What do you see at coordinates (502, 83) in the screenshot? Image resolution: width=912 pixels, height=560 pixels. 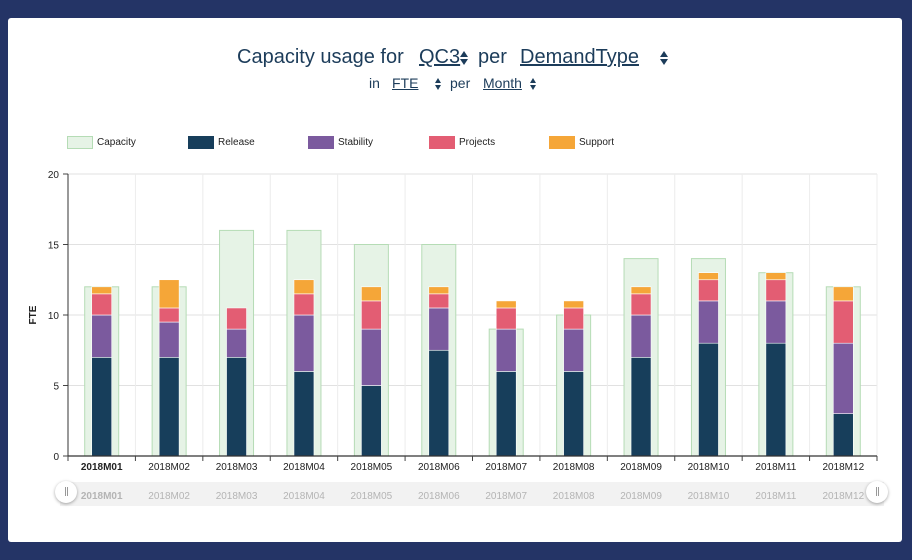 I see `period-selector: Month` at bounding box center [502, 83].